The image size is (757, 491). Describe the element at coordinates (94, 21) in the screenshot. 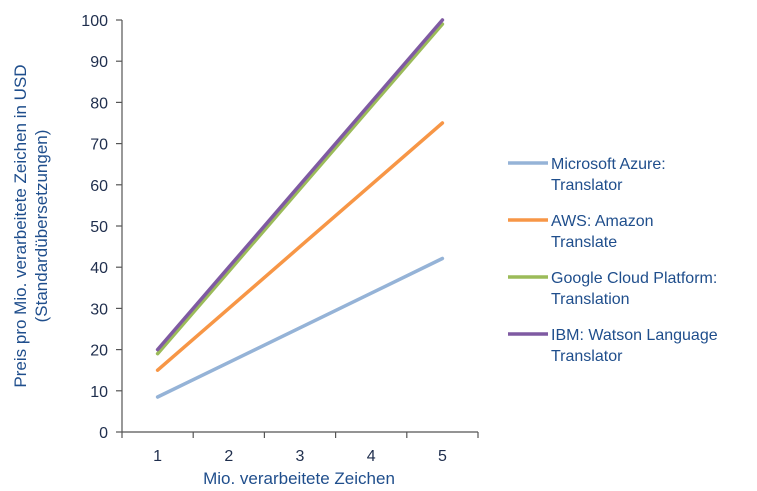

I see `y-tick-label: 100` at that location.